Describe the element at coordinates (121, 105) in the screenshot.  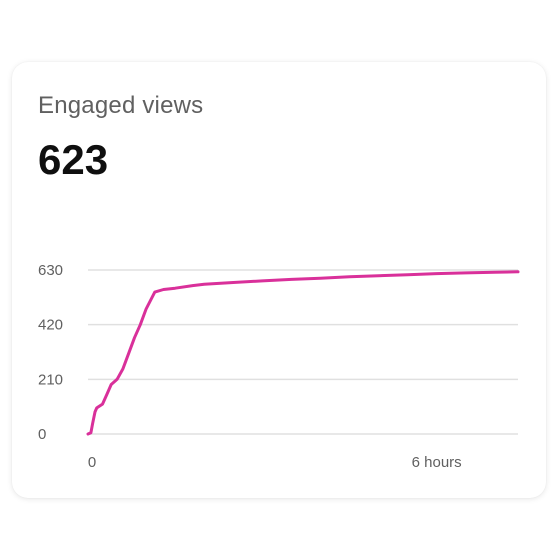
I see `metric-title: Engaged views` at that location.